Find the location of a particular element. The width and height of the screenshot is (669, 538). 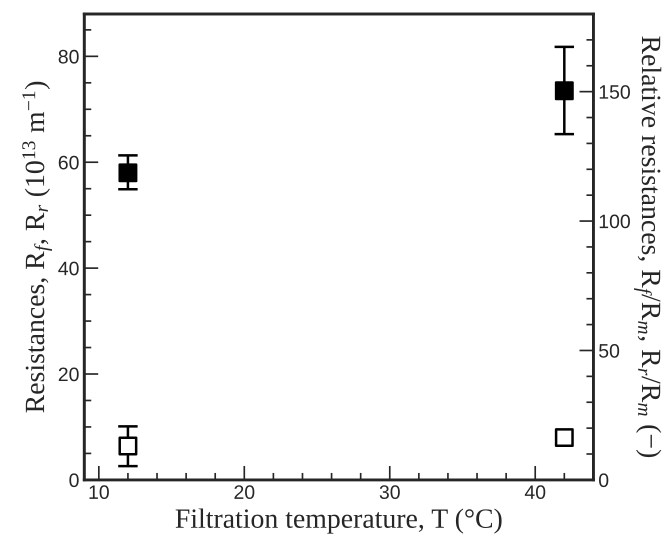

y2-tick-label: 100 is located at coordinates (615, 221).